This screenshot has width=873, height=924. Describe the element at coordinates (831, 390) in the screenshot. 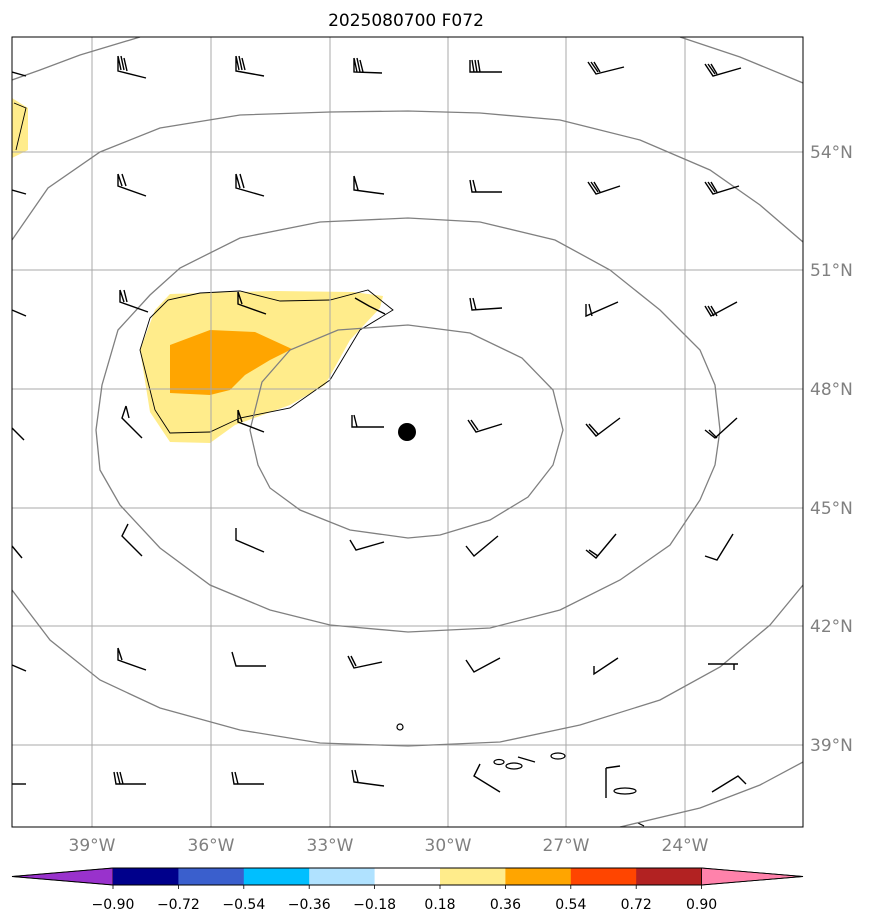

I see `latitude-label: 48°N` at that location.